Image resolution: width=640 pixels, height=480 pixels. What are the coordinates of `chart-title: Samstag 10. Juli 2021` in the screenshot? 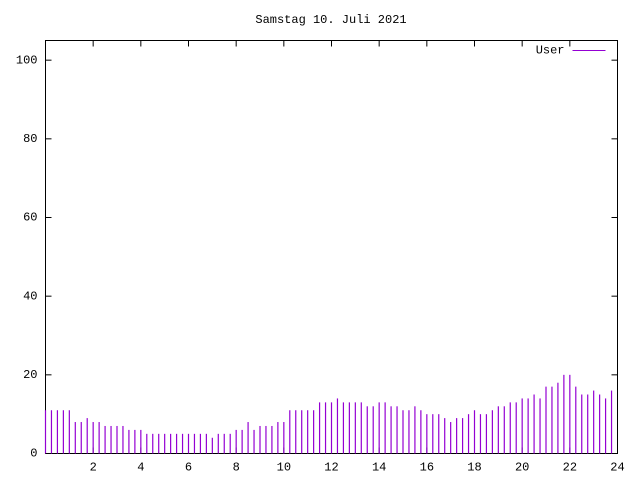 It's located at (330, 20).